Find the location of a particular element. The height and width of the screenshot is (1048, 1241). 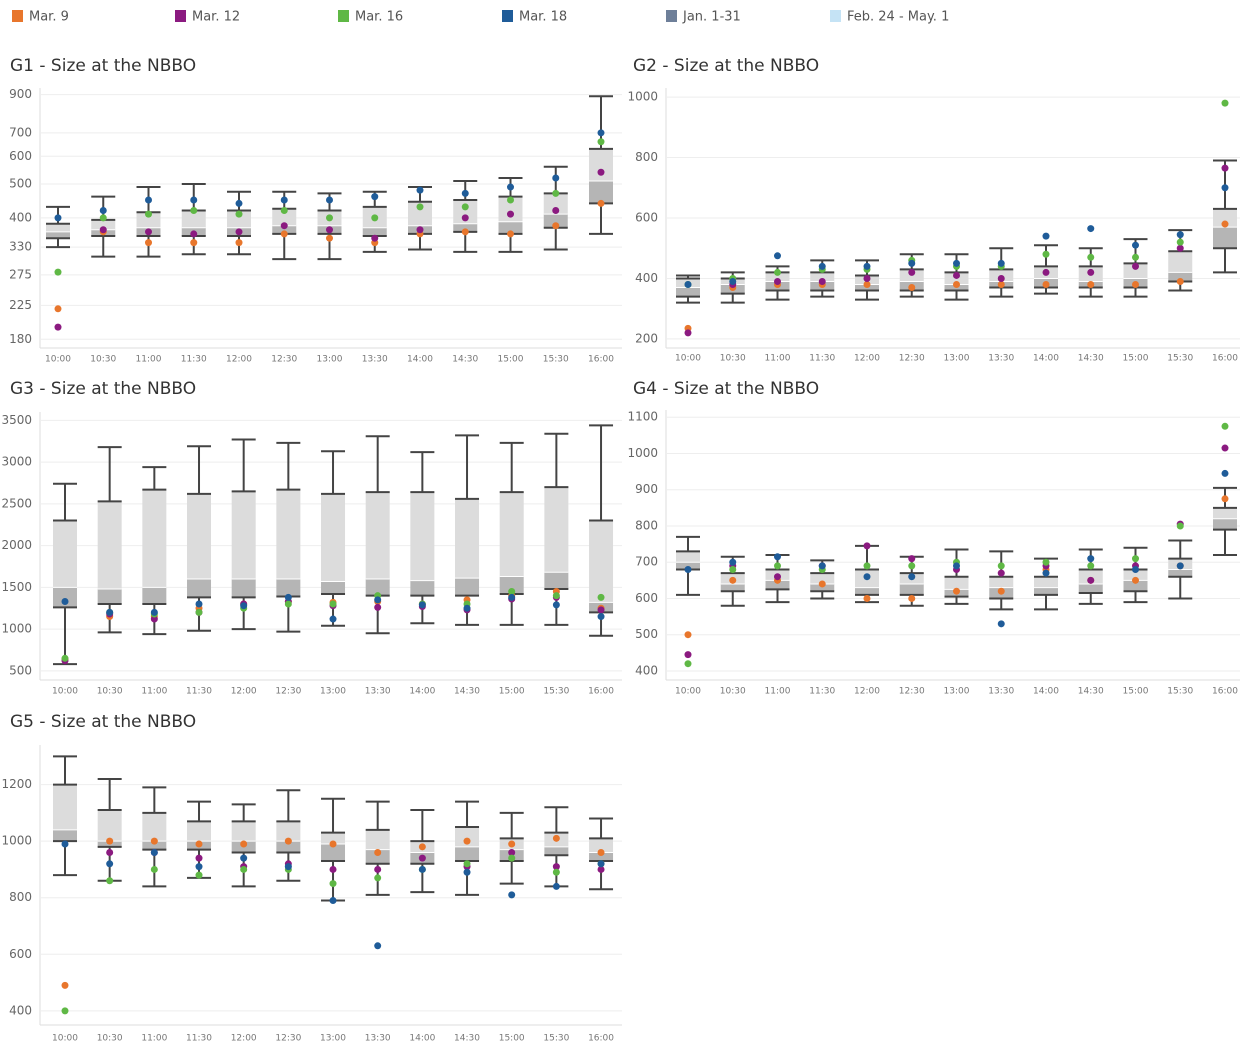

y-tick-label: 3000 is located at coordinates (16, 462).